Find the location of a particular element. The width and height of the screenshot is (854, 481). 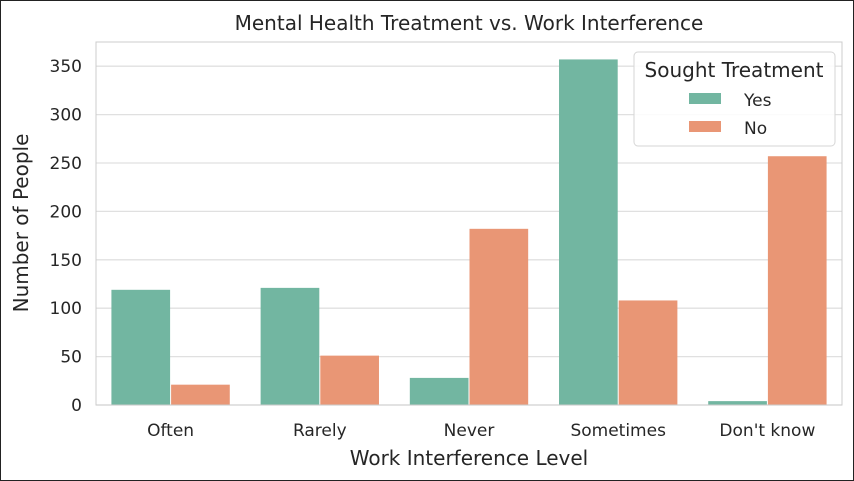

legend-box is located at coordinates (734, 99).